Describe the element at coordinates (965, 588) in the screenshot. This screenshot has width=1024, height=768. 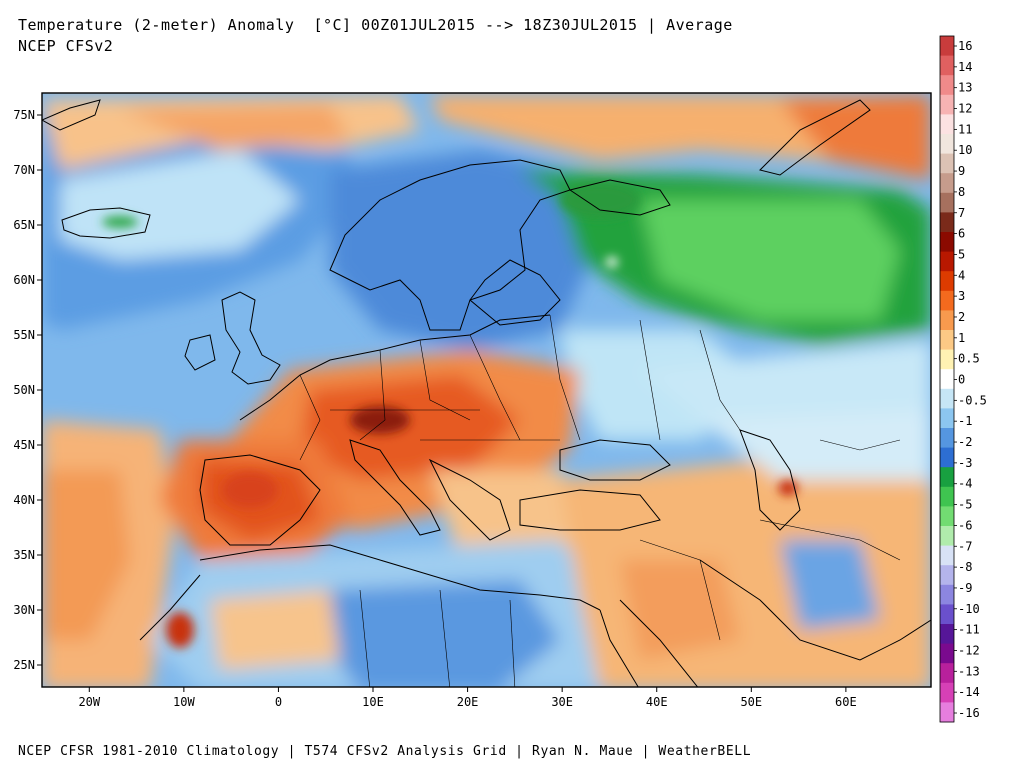
I see `colorbar-label: -9` at that location.